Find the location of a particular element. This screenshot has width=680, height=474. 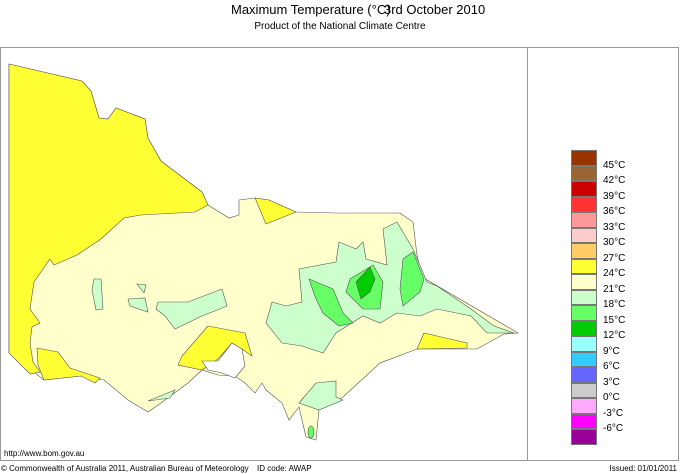

legend-label: 24°C is located at coordinates (614, 273).